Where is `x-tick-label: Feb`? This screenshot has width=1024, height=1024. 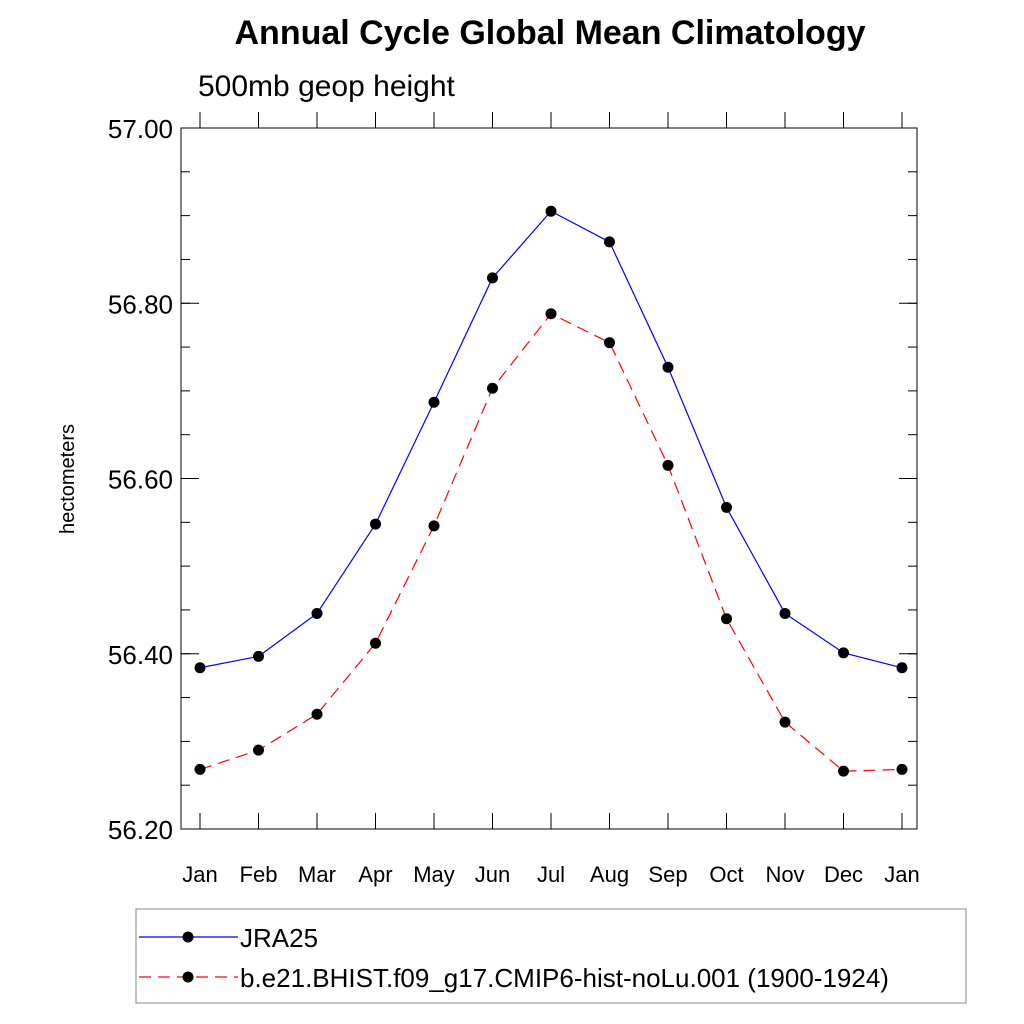
x-tick-label: Feb is located at coordinates (259, 874).